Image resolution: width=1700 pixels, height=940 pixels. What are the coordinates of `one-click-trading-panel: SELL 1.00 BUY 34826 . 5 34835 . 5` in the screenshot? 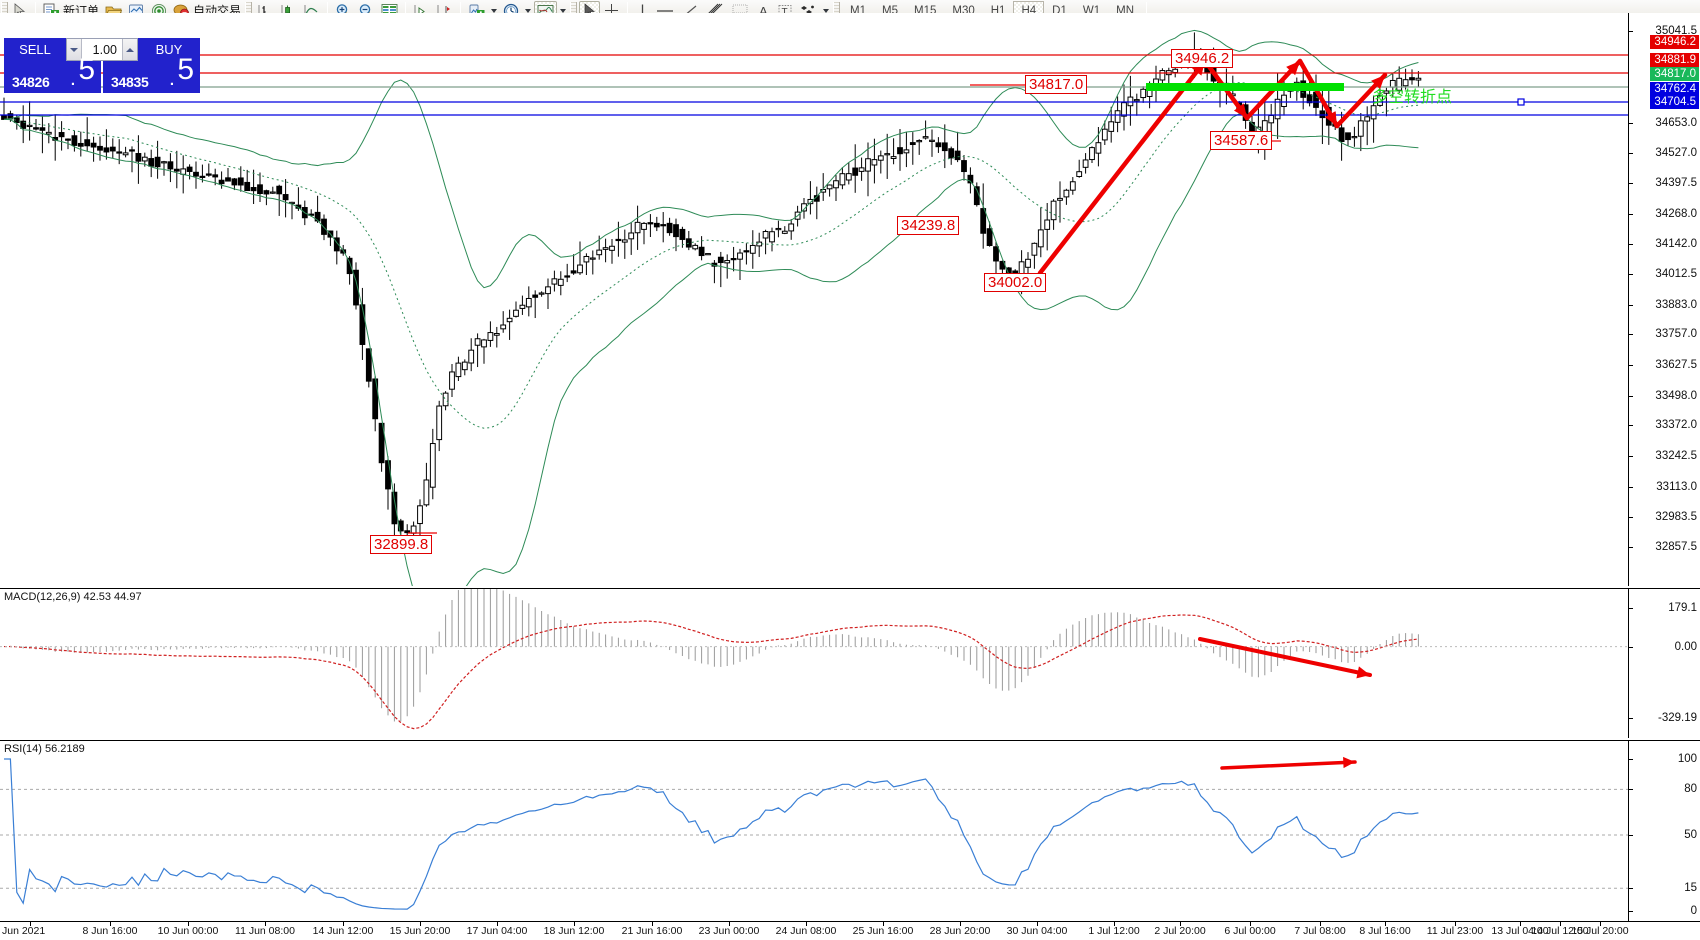 It's located at (102, 65).